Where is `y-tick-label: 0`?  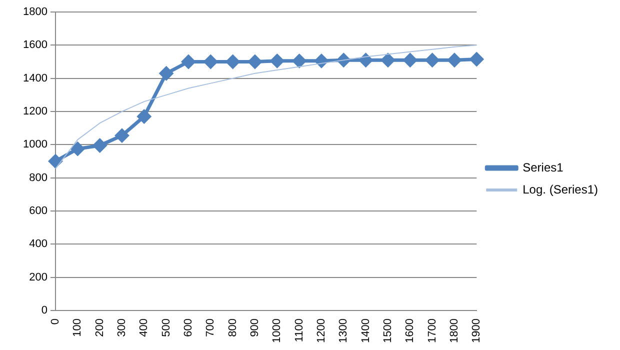
y-tick-label: 0 is located at coordinates (44, 310).